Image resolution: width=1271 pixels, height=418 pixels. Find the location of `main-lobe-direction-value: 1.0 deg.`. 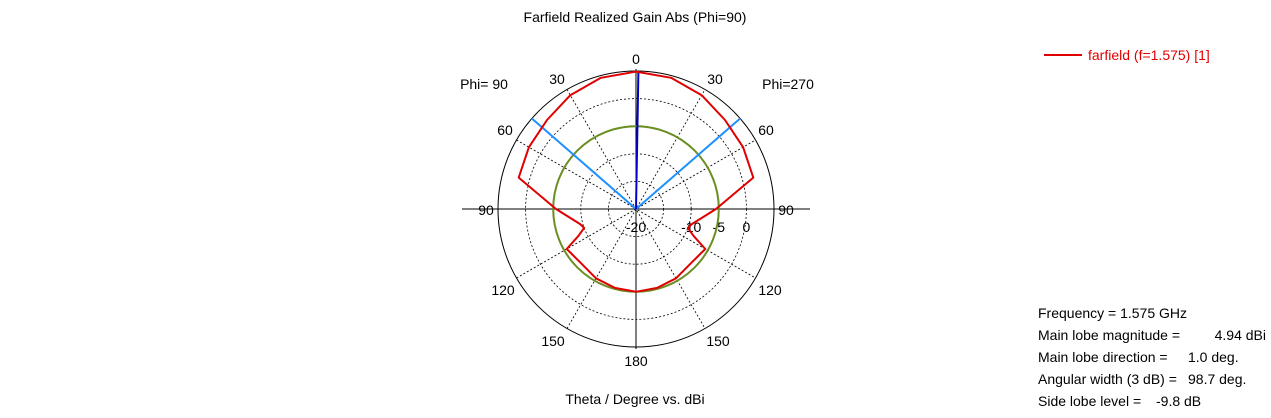

main-lobe-direction-value: 1.0 deg. is located at coordinates (1213, 357).